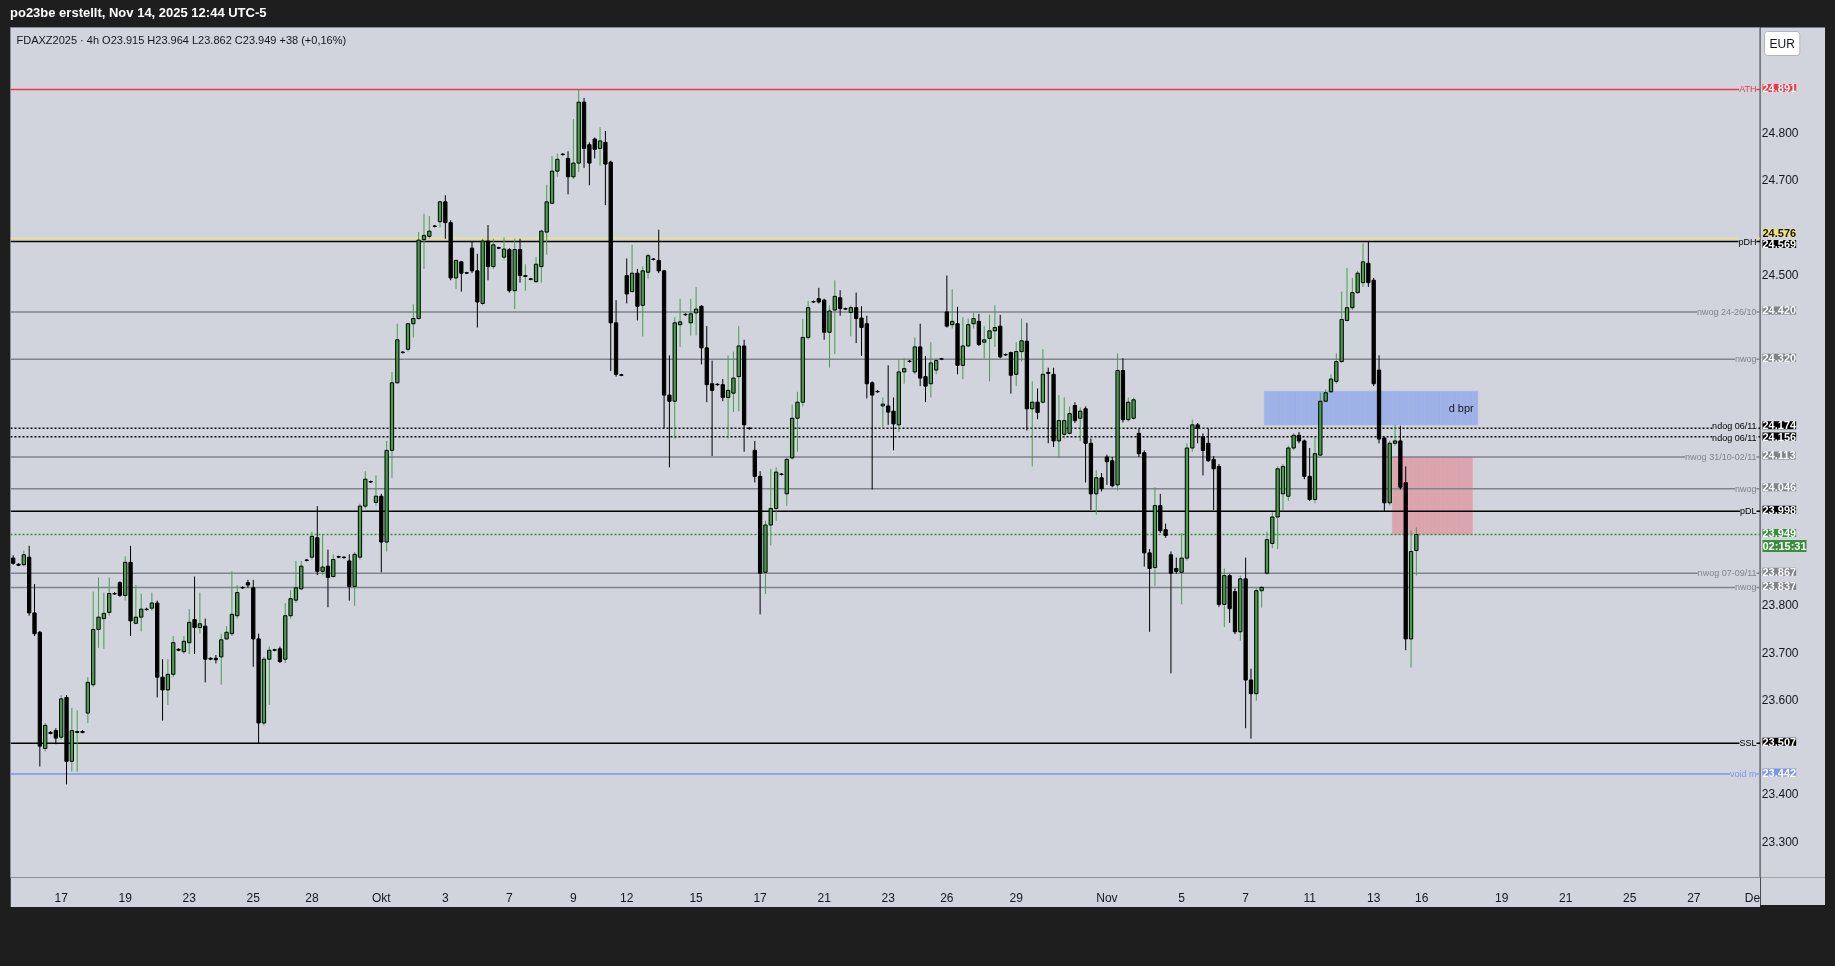 The image size is (1835, 966). Describe the element at coordinates (1748, 743) in the screenshot. I see `ref-line-label: SSL` at that location.